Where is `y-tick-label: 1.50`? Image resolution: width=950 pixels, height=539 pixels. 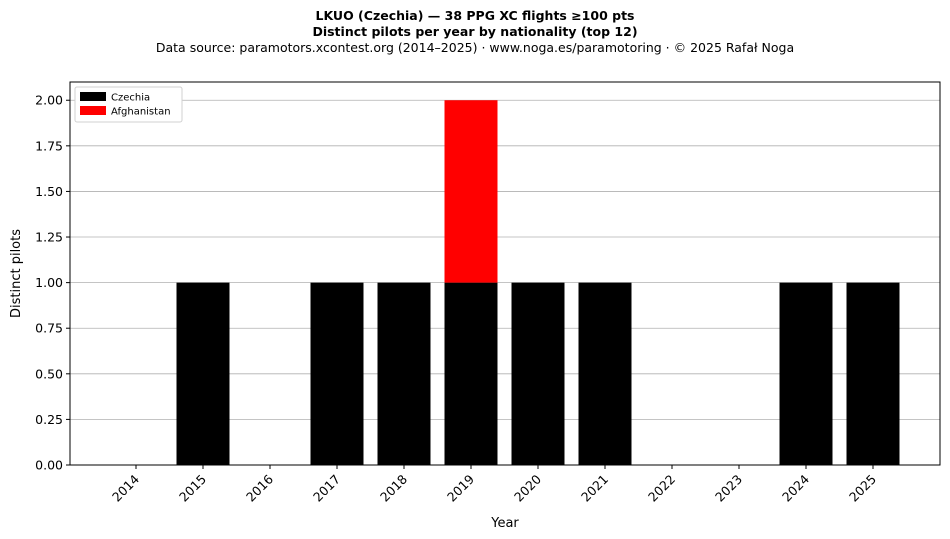
y-tick-label: 1.50 is located at coordinates (49, 191).